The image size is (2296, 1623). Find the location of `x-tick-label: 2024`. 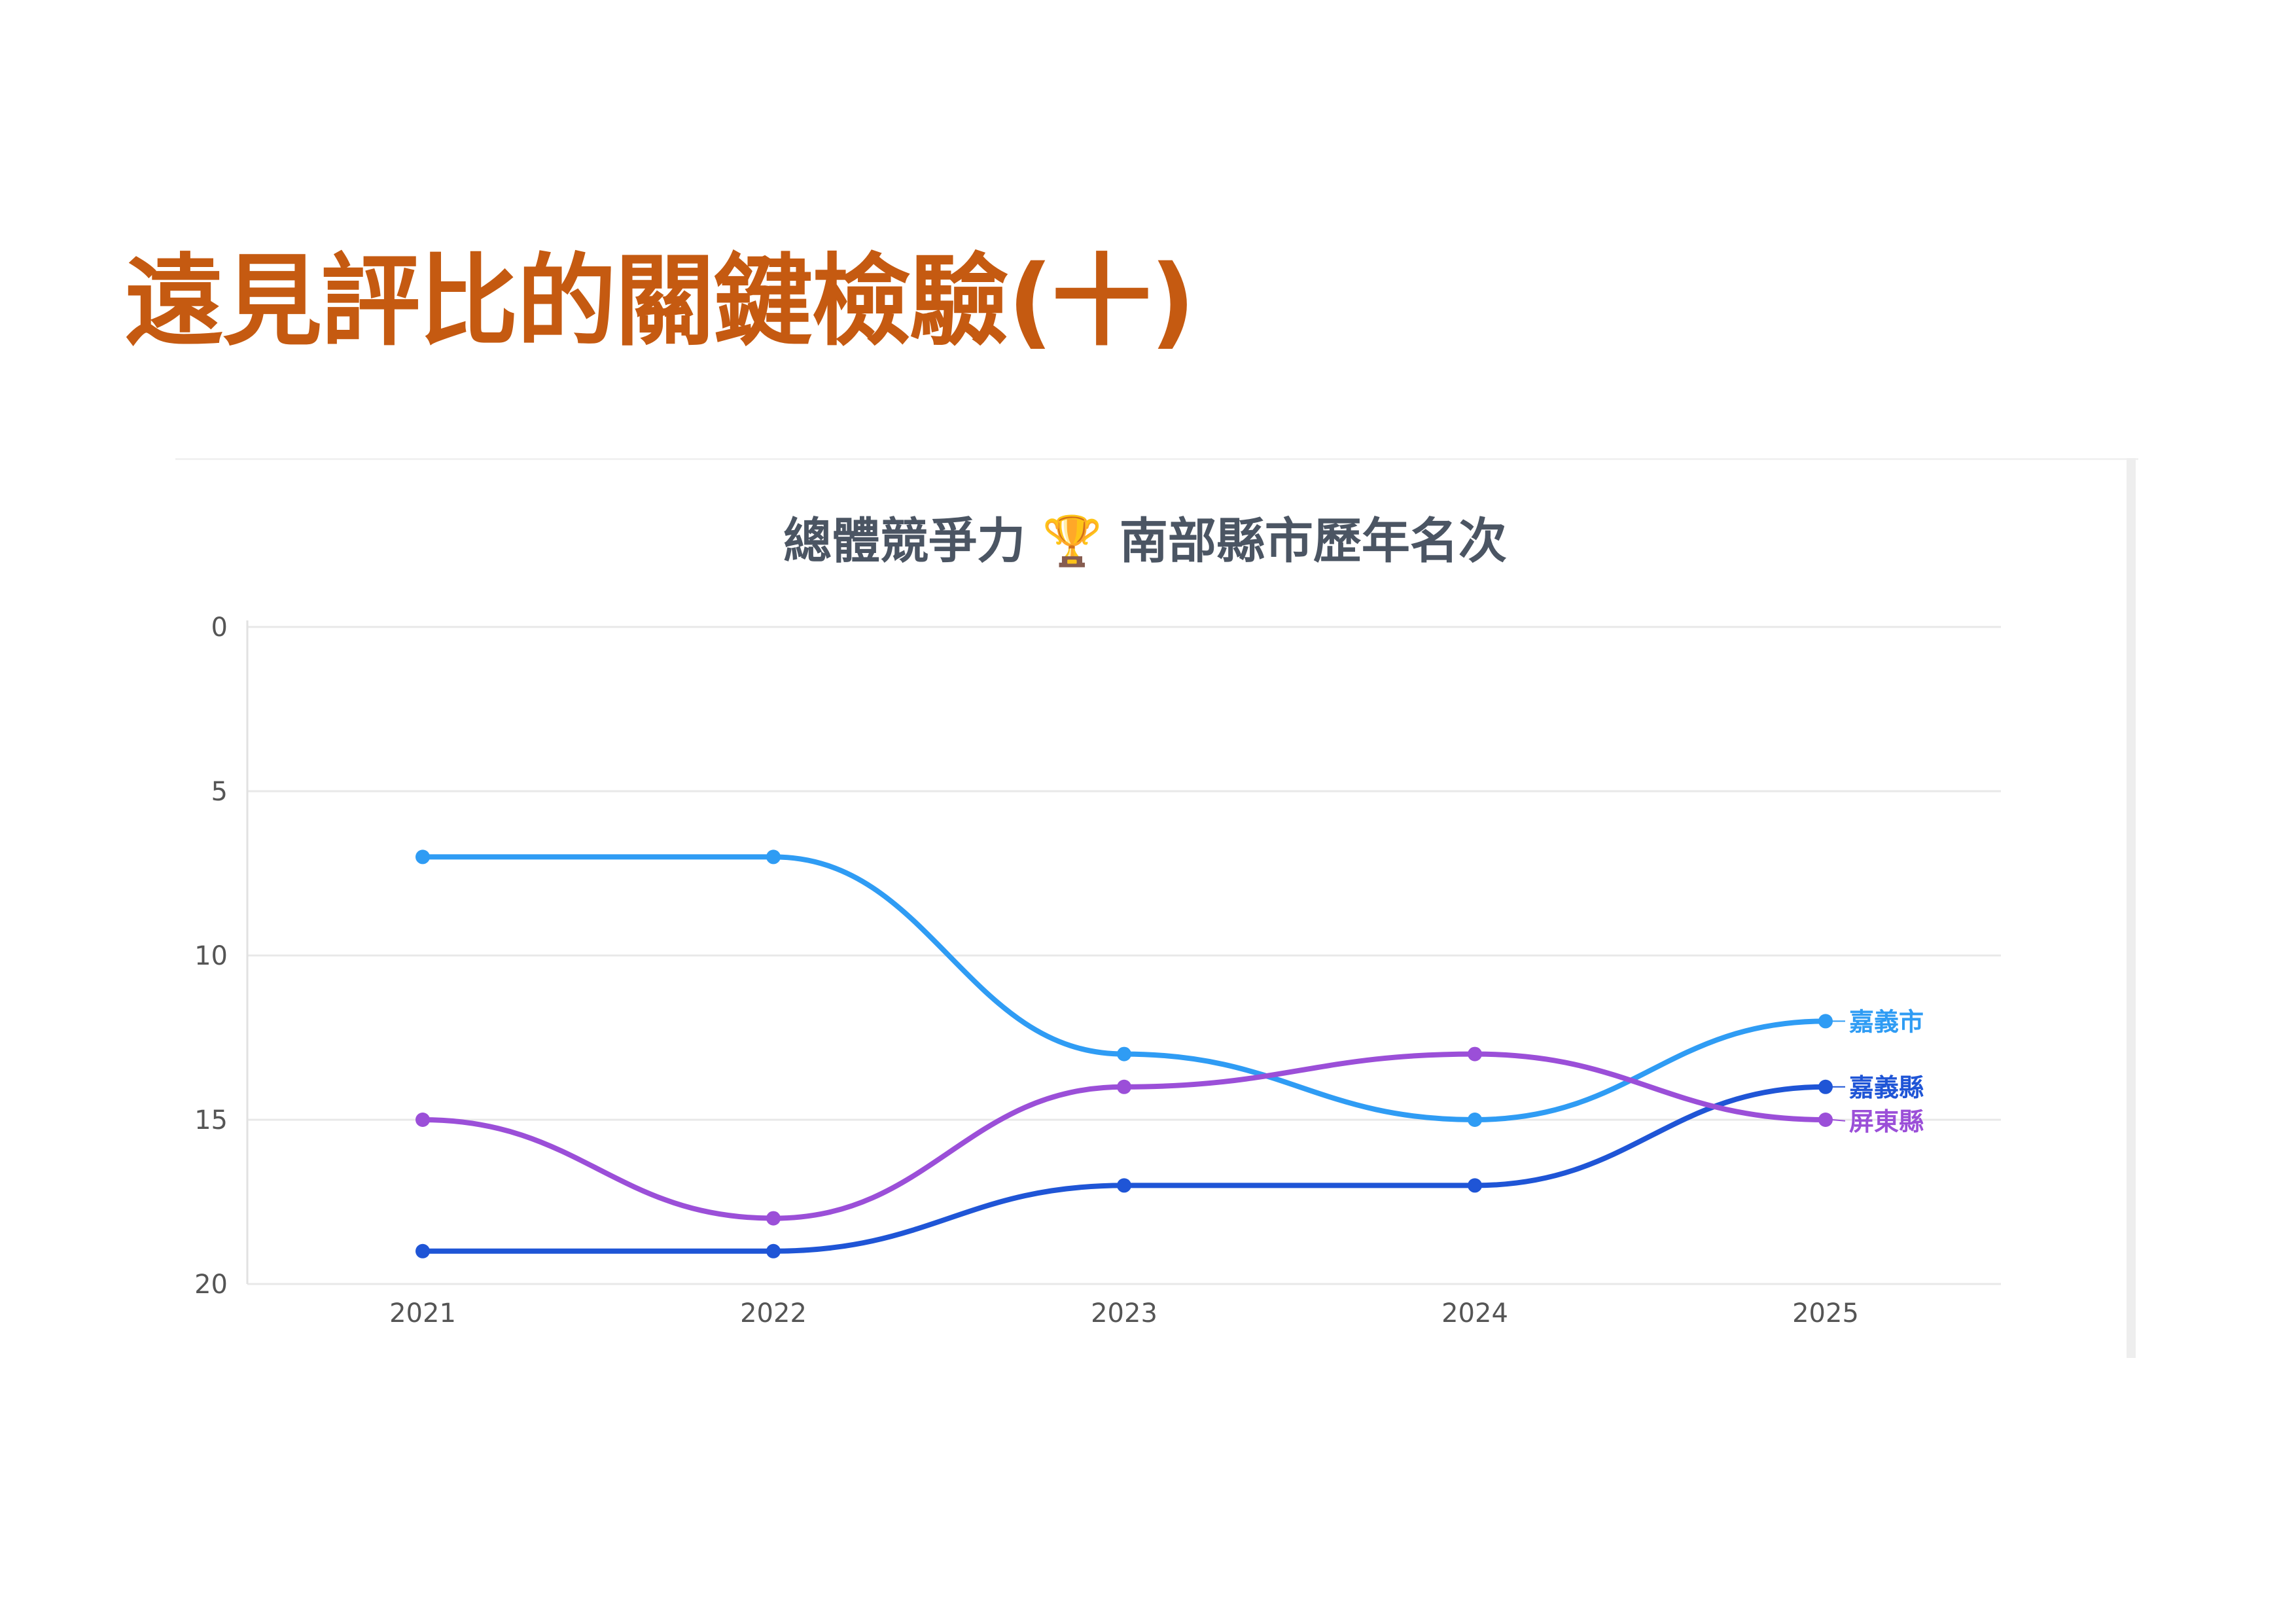

x-tick-label: 2024 is located at coordinates (1475, 1313).